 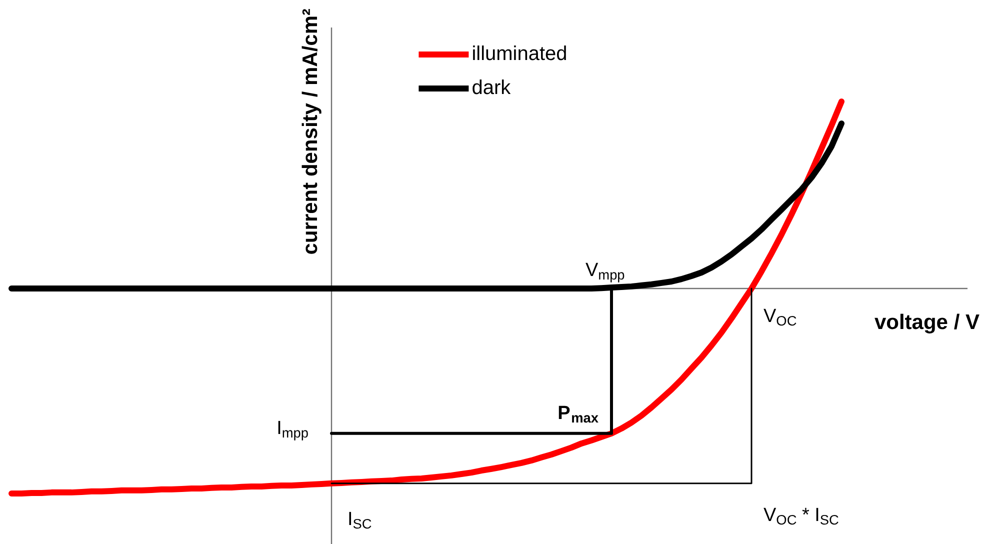 What do you see at coordinates (520, 54) in the screenshot?
I see `legend-label: illuminated` at bounding box center [520, 54].